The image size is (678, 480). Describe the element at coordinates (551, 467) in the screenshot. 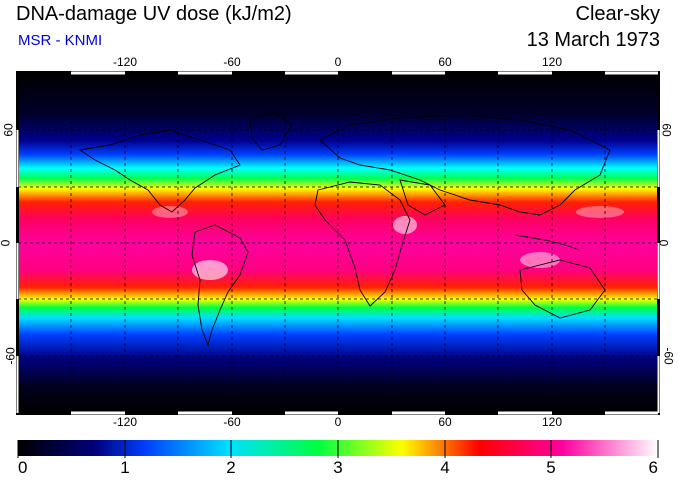

I see `colorbar-label: 5` at that location.